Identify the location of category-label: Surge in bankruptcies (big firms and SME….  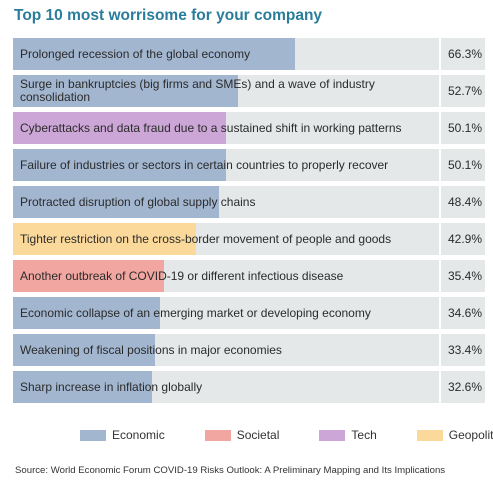
(197, 90).